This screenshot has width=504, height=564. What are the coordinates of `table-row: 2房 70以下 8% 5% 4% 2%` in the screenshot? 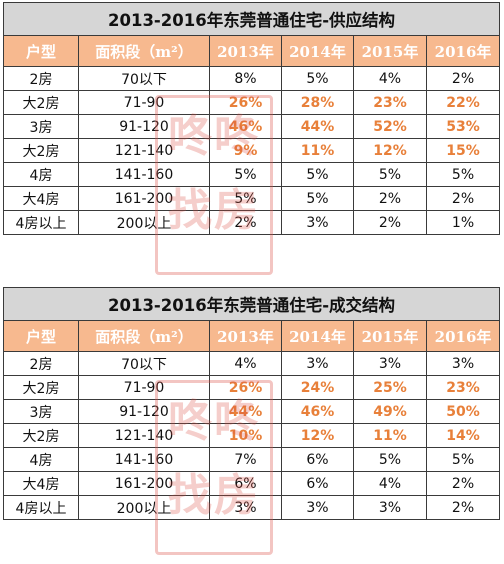 It's located at (252, 78).